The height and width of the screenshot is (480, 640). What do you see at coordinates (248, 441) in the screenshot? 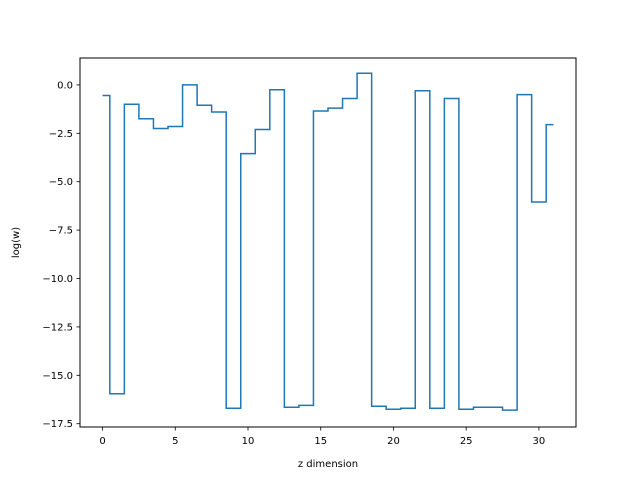
I see `x-tick-label: 10` at bounding box center [248, 441].